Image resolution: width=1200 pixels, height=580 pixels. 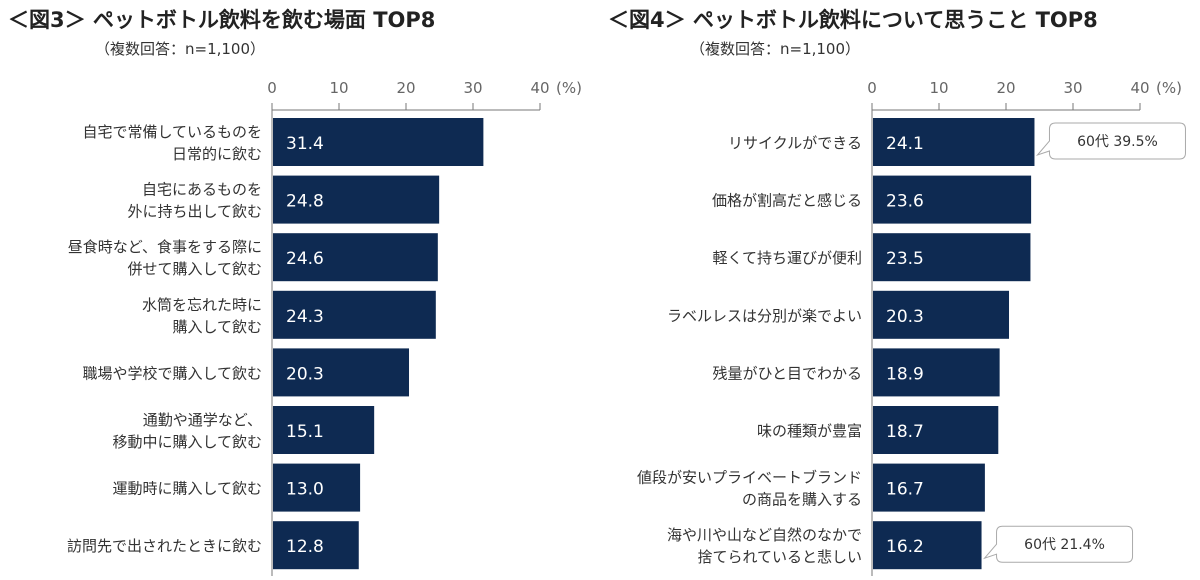 What do you see at coordinates (305, 432) in the screenshot?
I see `data-label: 15.1` at bounding box center [305, 432].